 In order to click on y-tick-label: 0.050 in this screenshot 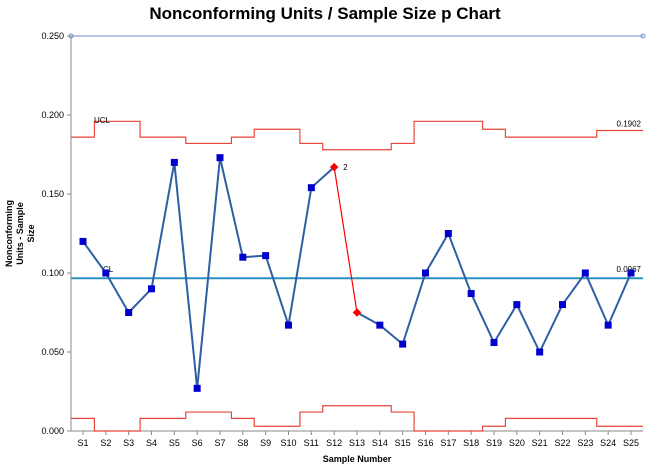, I will do `click(52, 352)`.